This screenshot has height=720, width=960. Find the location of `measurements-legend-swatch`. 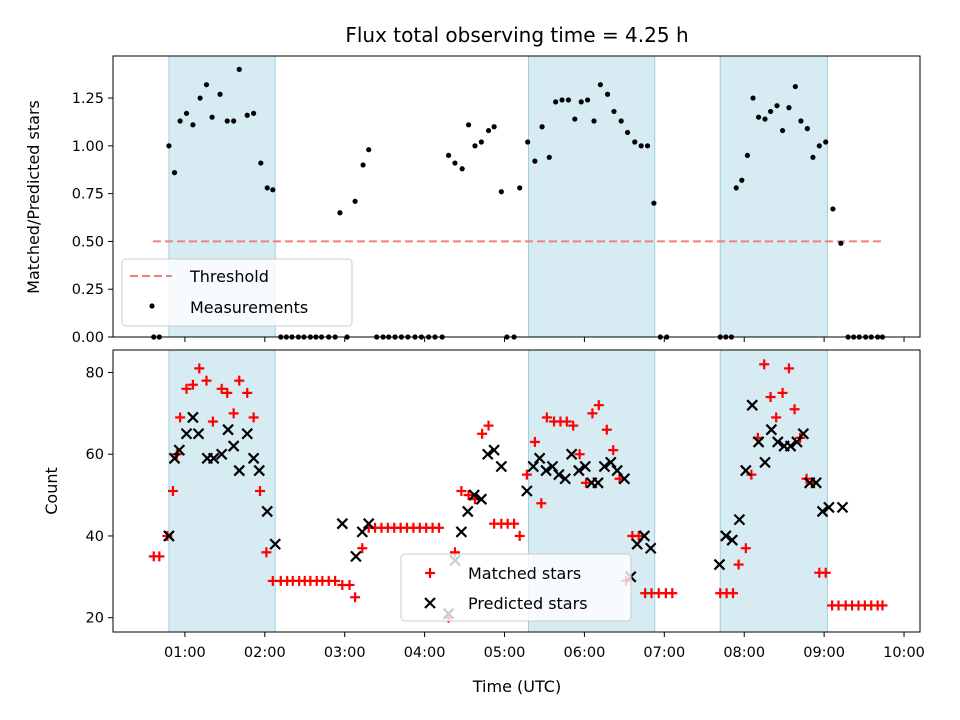

measurements-legend-swatch is located at coordinates (152, 306).